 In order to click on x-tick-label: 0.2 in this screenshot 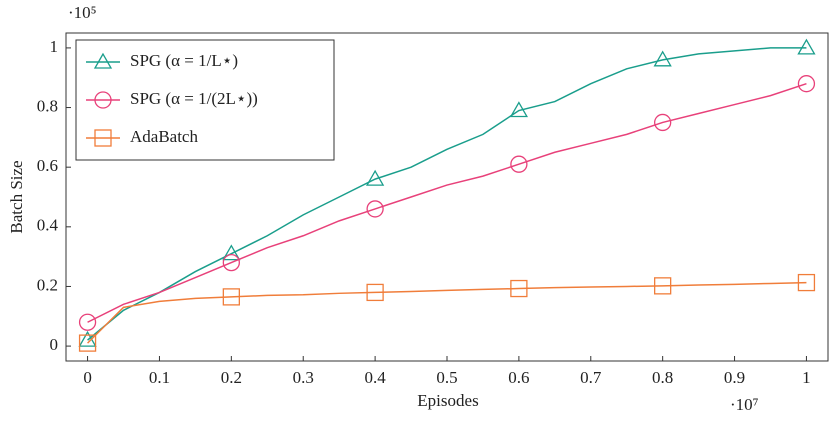, I will do `click(231, 377)`.